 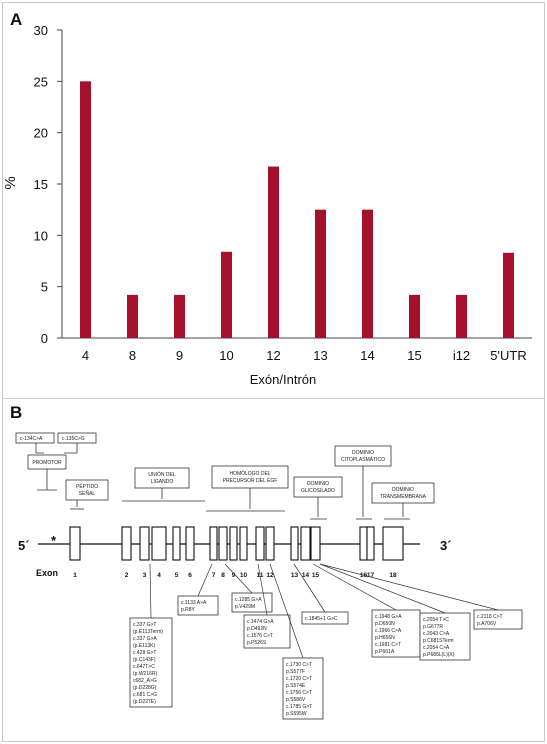 I want to click on mutation-text: p.P685L(L)(X), so click(x=439, y=655).